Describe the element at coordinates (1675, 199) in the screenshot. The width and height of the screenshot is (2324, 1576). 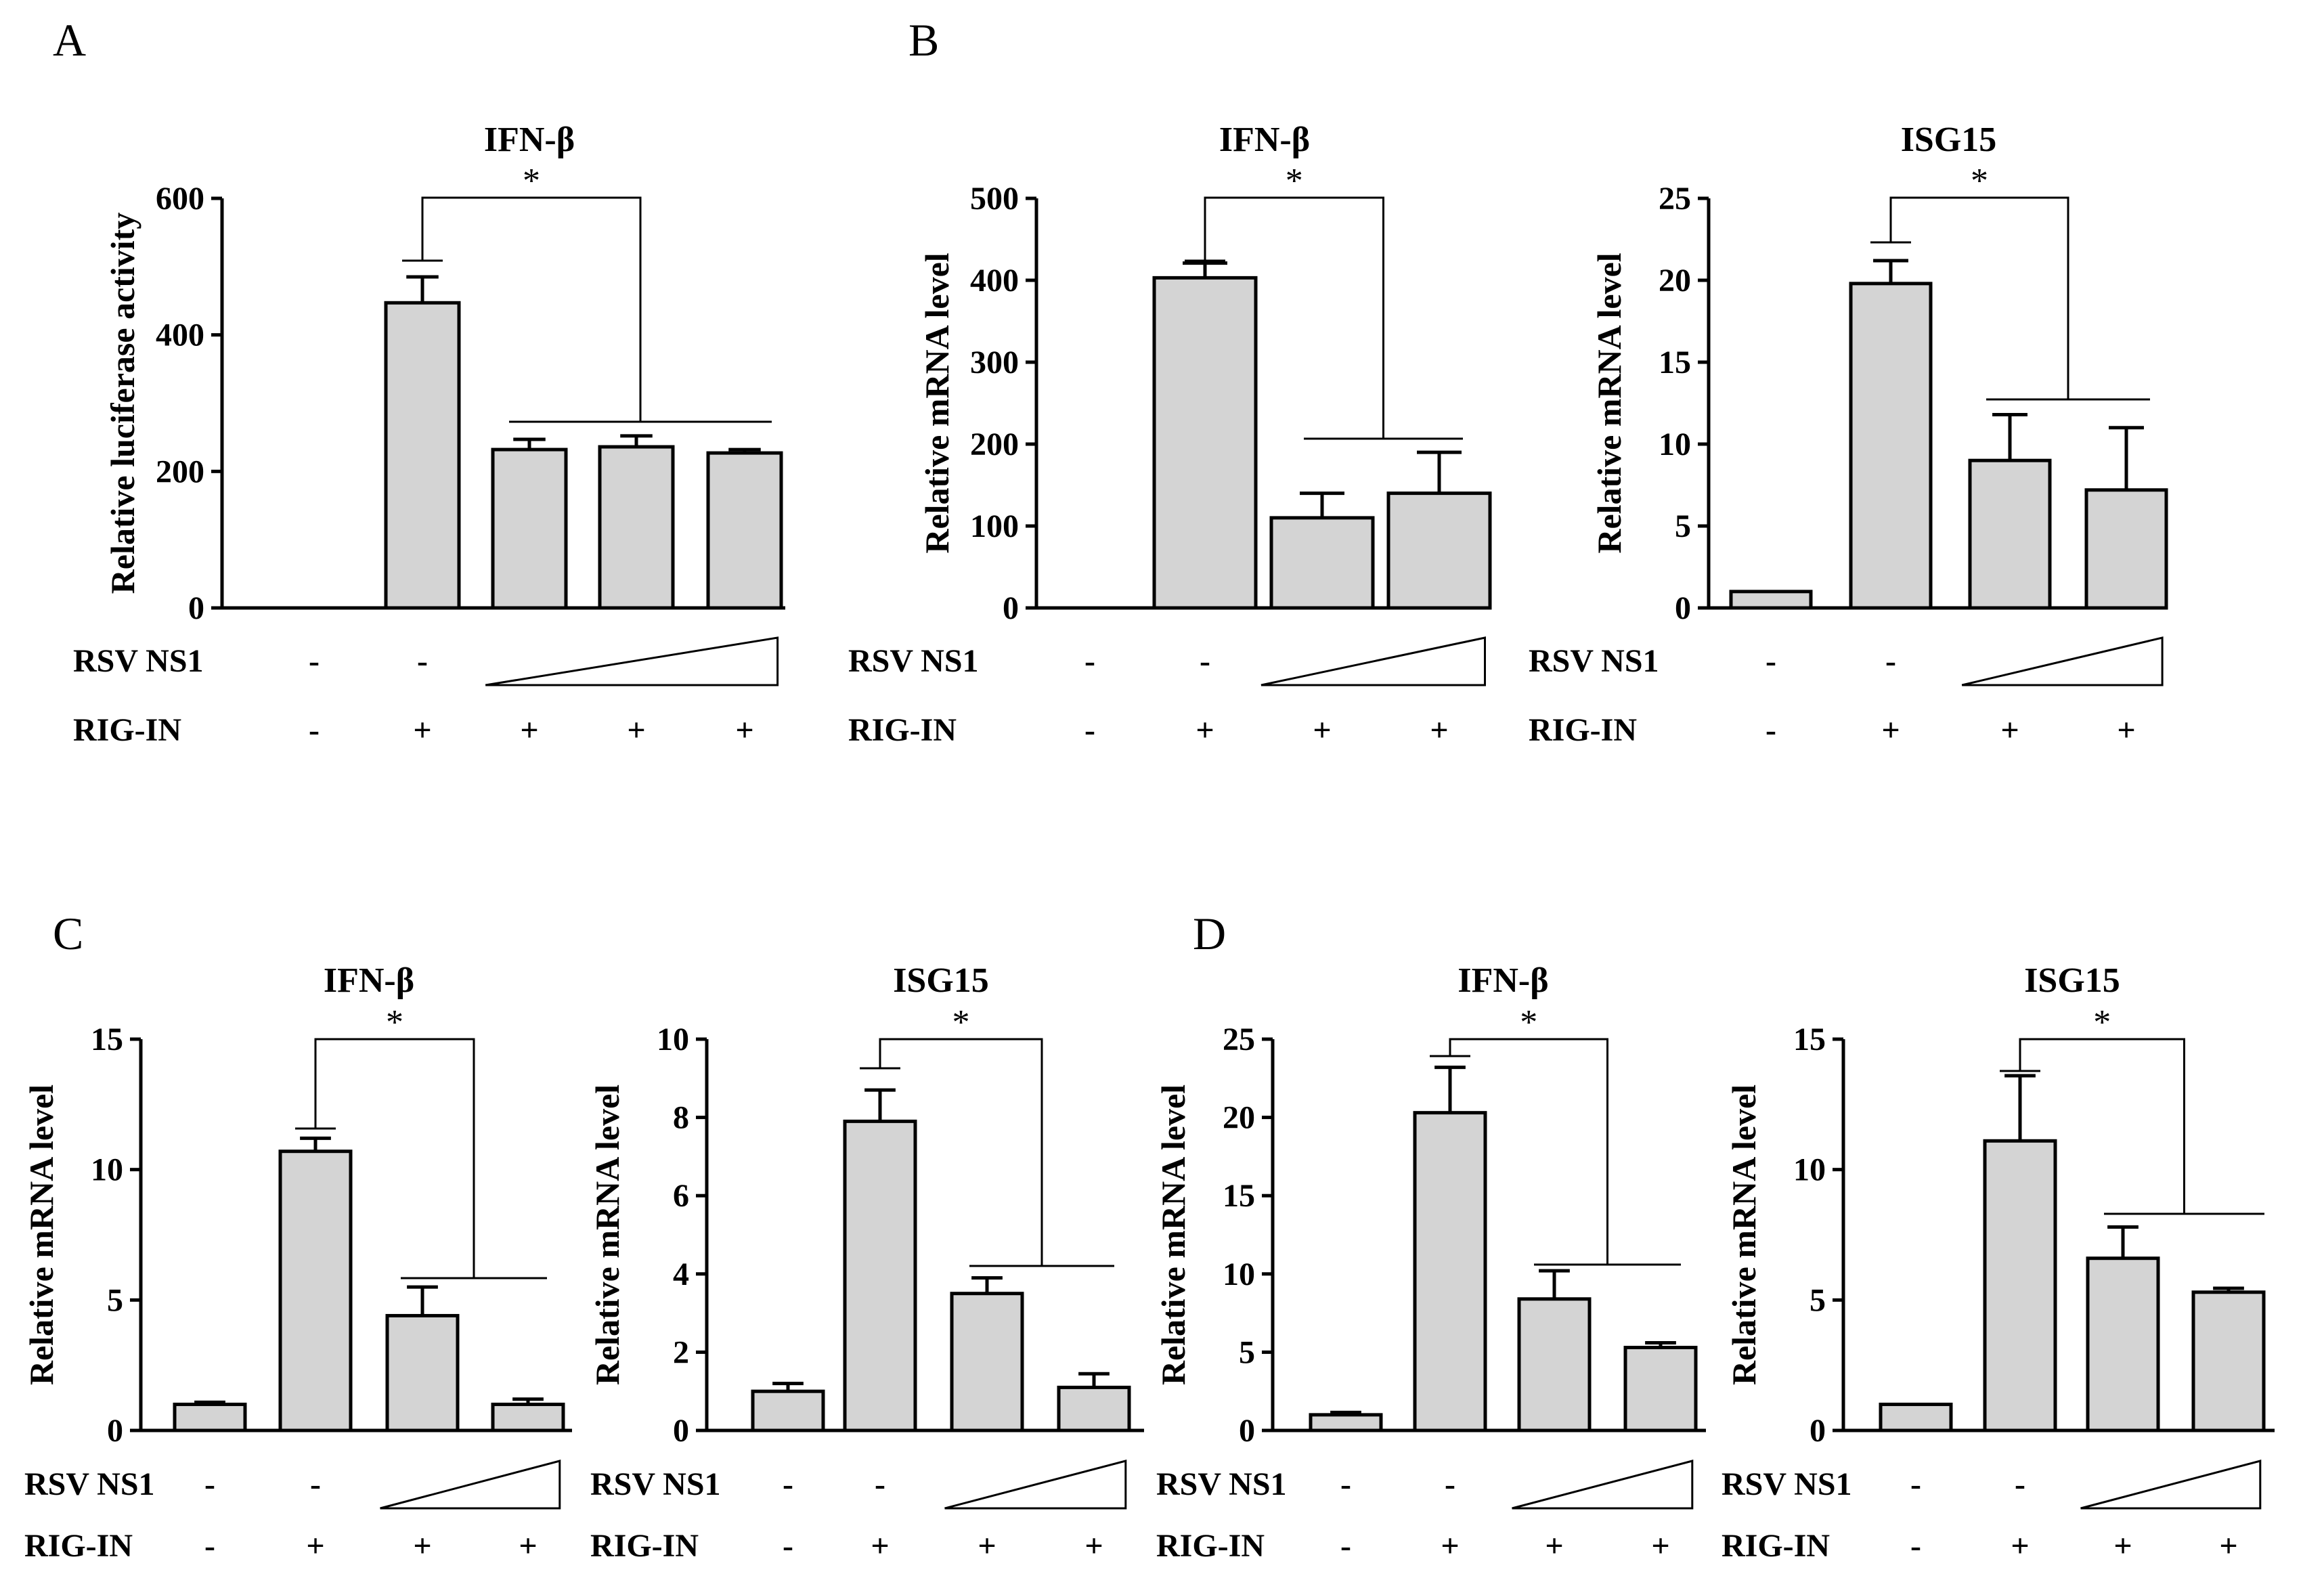
I see `y-tick-label: 25` at that location.